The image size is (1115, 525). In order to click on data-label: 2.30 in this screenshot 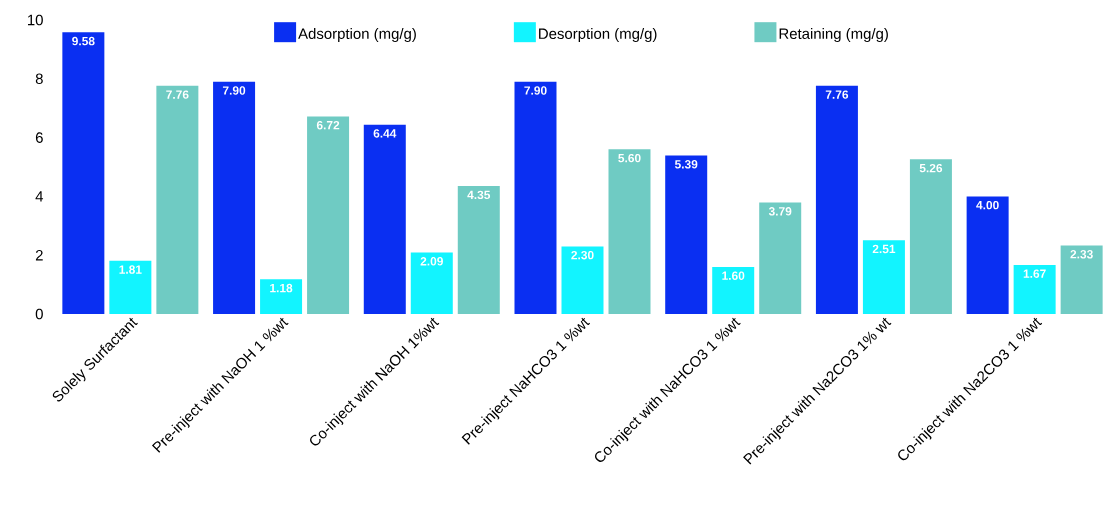, I will do `click(582, 255)`.